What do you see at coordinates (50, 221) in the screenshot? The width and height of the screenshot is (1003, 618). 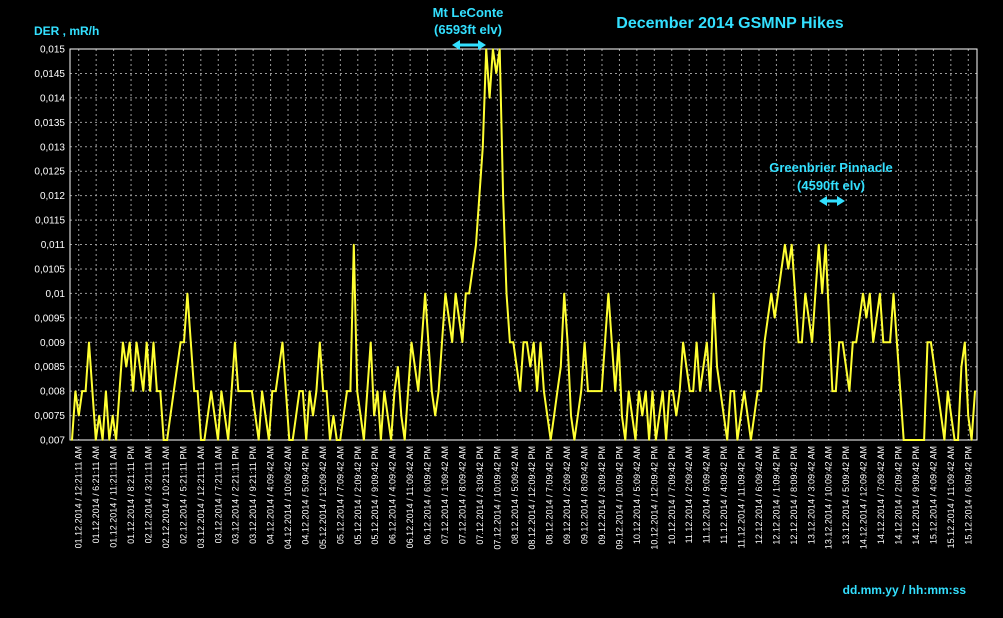 I see `y-tick-label: 0,0115` at bounding box center [50, 221].